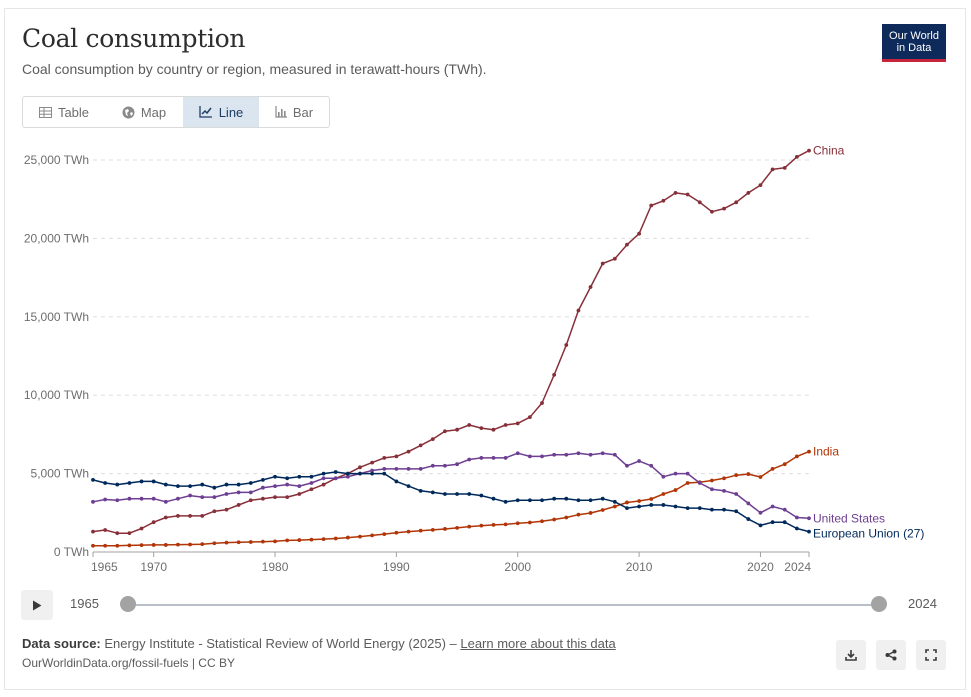  I want to click on share-button, so click(891, 655).